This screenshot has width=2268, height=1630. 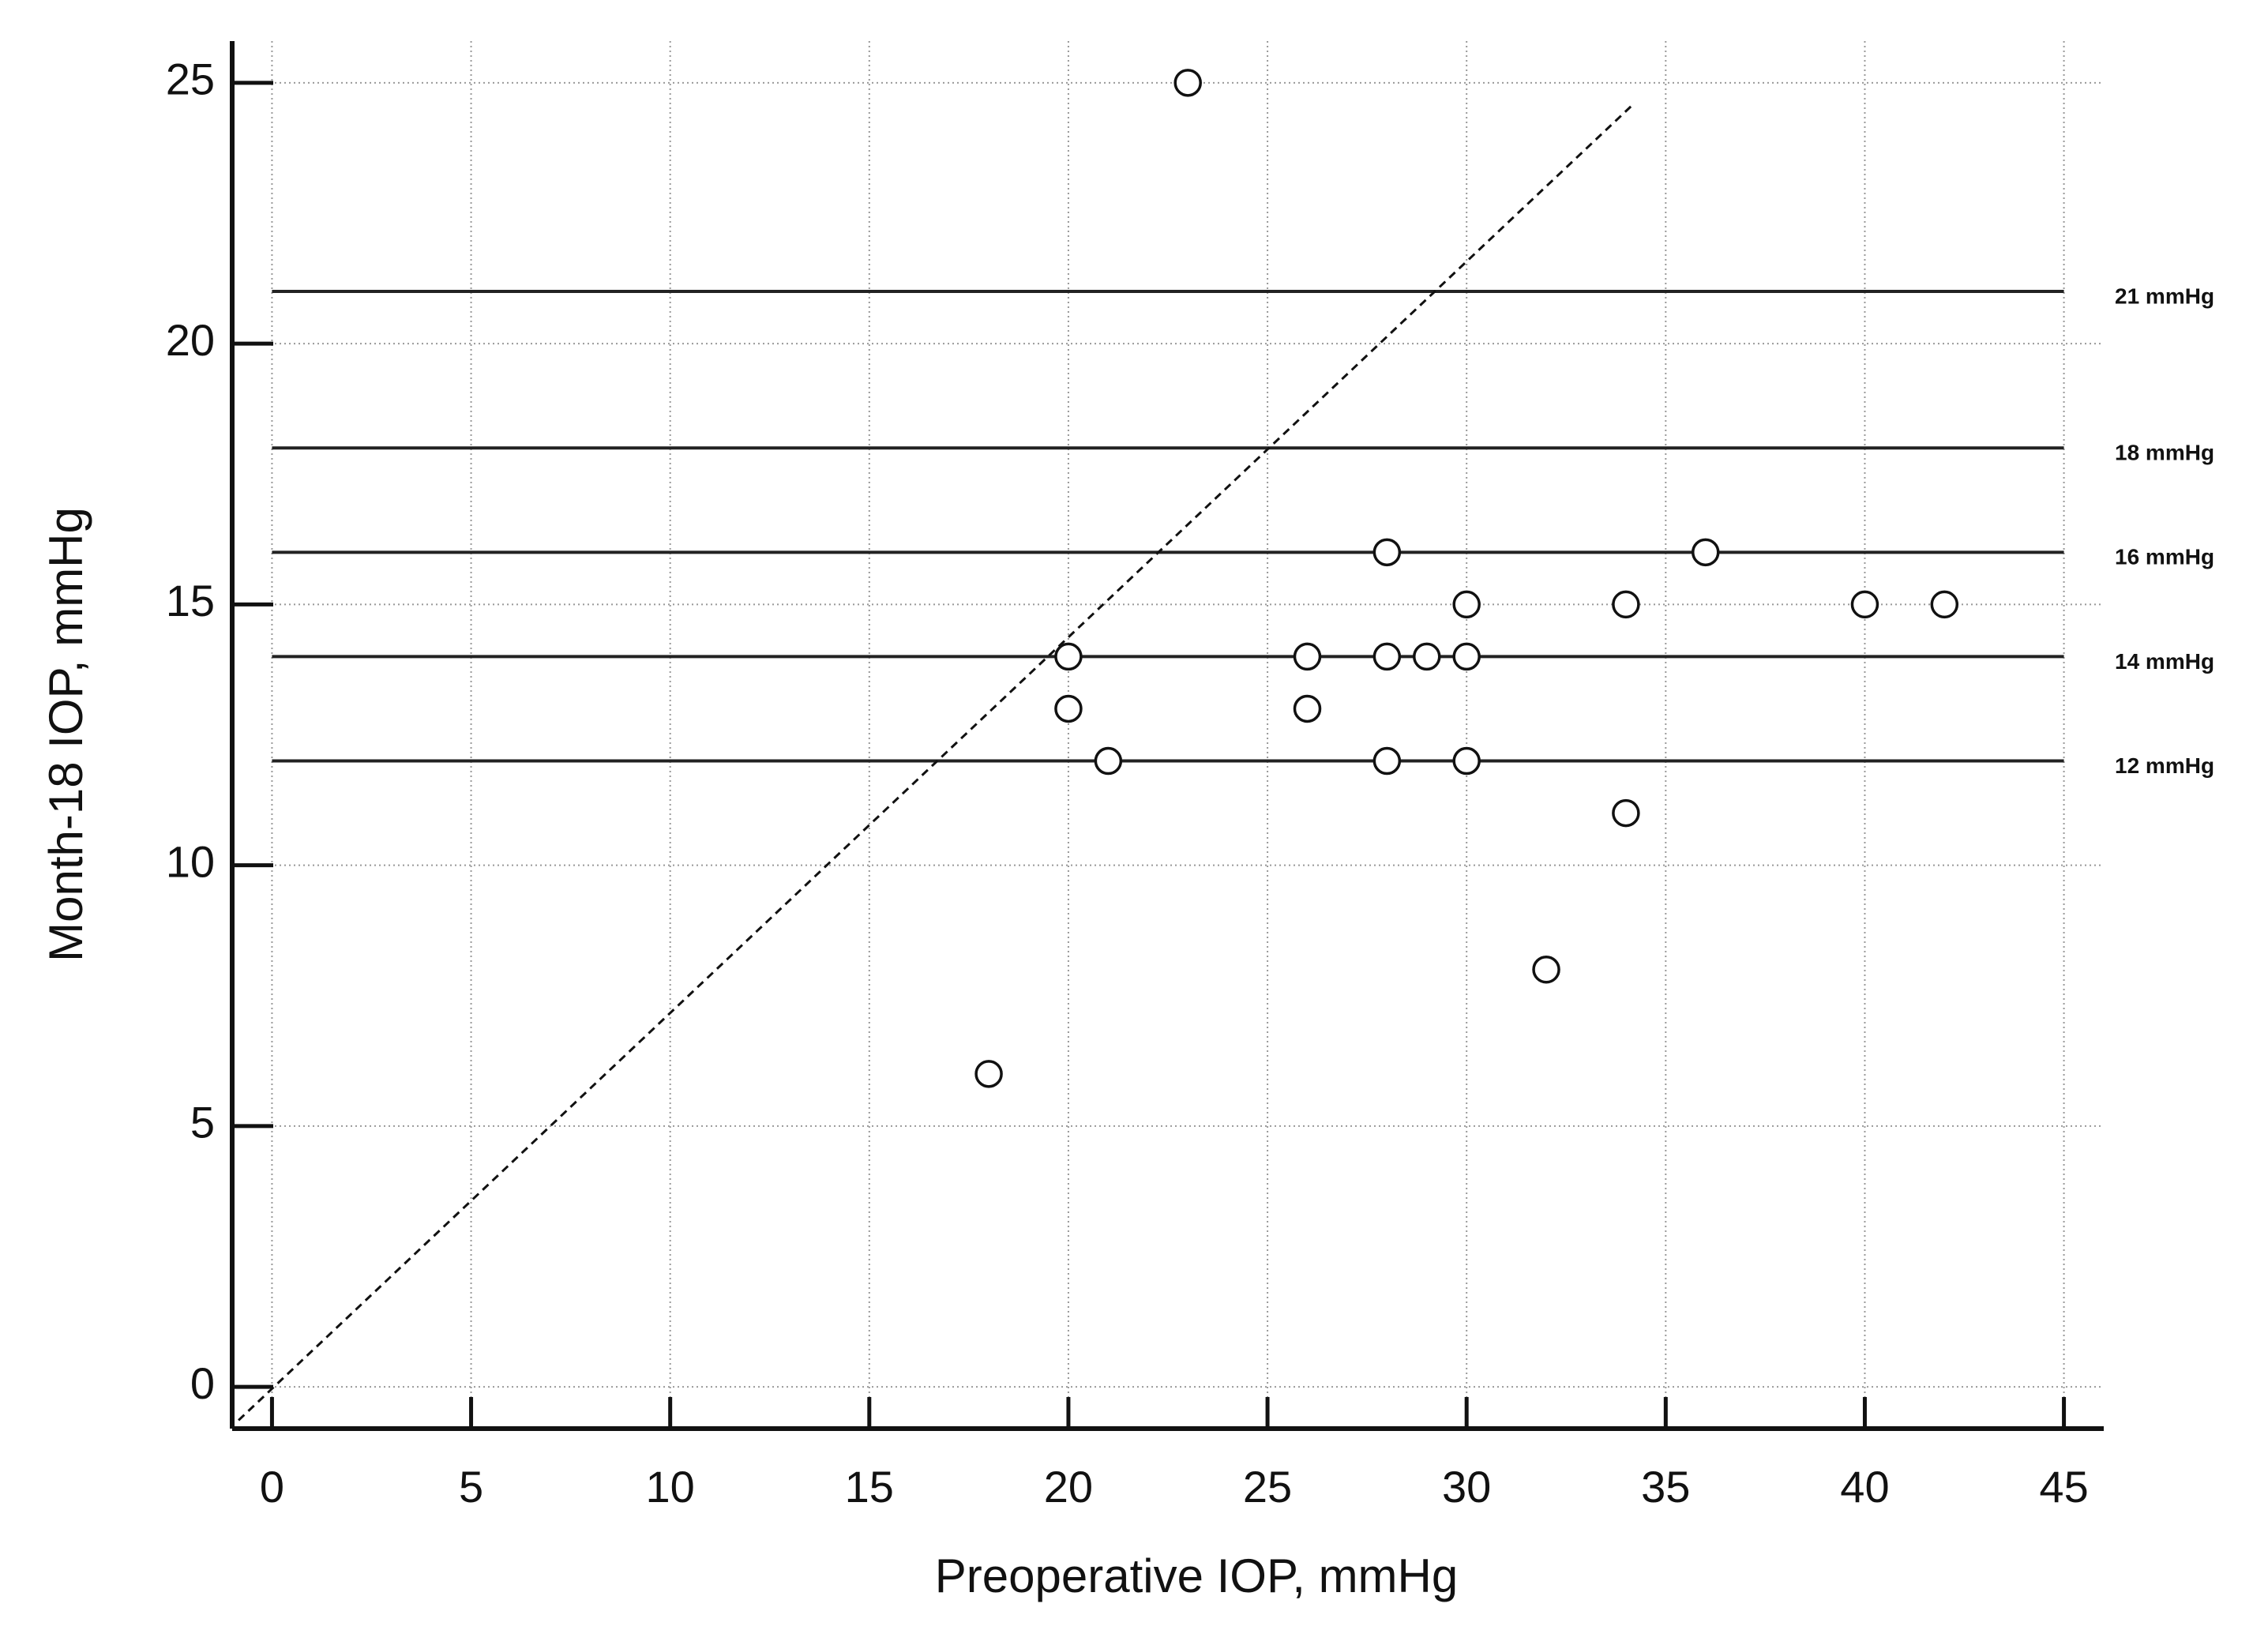 What do you see at coordinates (190, 340) in the screenshot?
I see `y-tick-label: 20` at bounding box center [190, 340].